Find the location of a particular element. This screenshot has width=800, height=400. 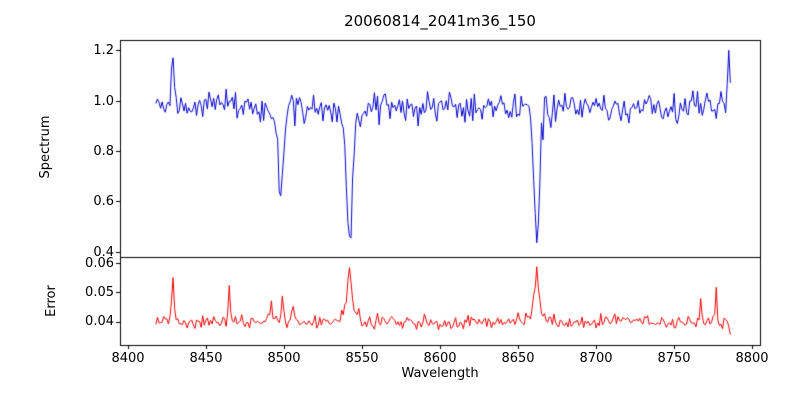

xtick-8450: 8450 is located at coordinates (206, 358).